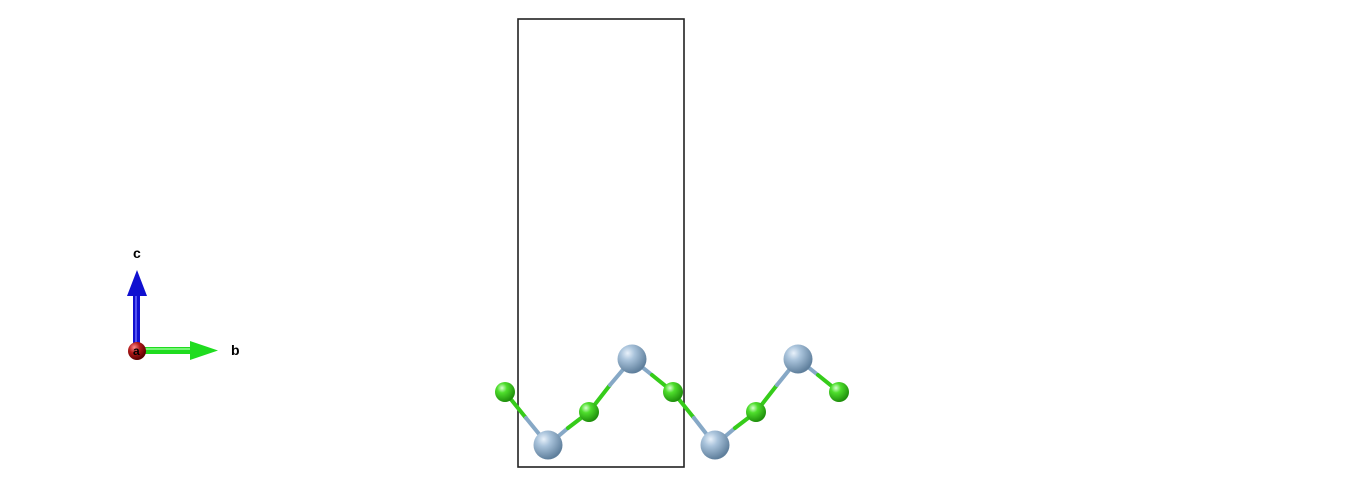 The width and height of the screenshot is (1369, 488). Describe the element at coordinates (183, 302) in the screenshot. I see `orientation-axes: c b a` at that location.